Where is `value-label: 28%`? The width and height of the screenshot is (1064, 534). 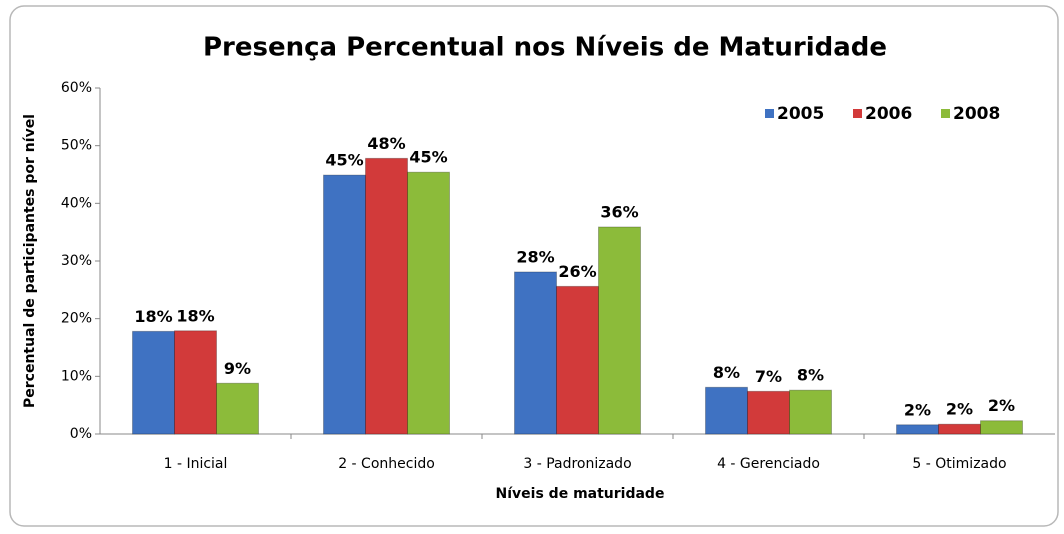
value-label: 28% is located at coordinates (535, 256).